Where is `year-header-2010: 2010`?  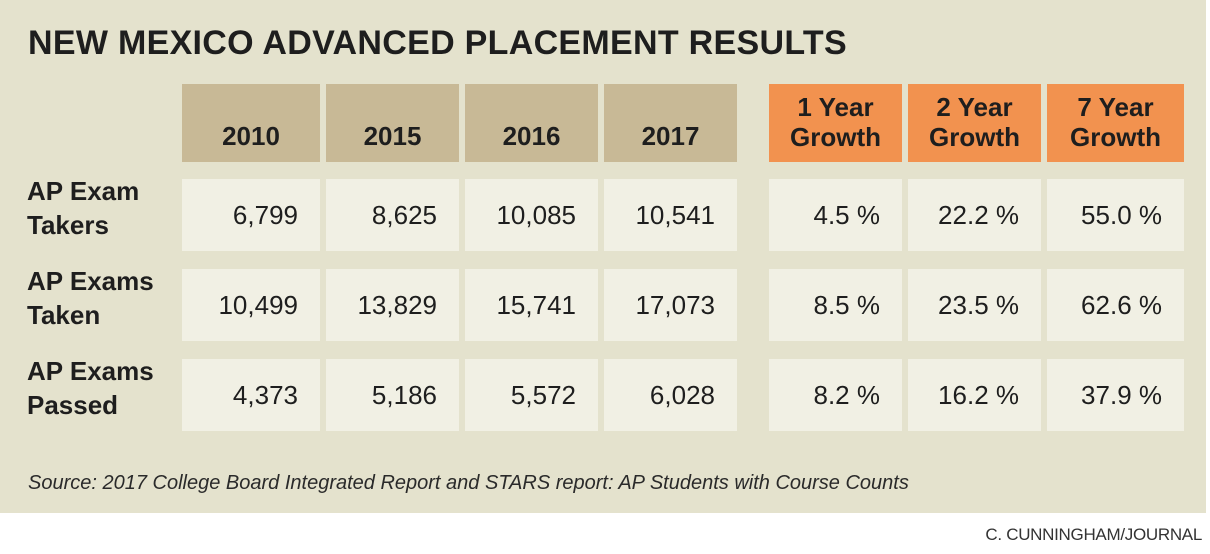 year-header-2010: 2010 is located at coordinates (251, 123).